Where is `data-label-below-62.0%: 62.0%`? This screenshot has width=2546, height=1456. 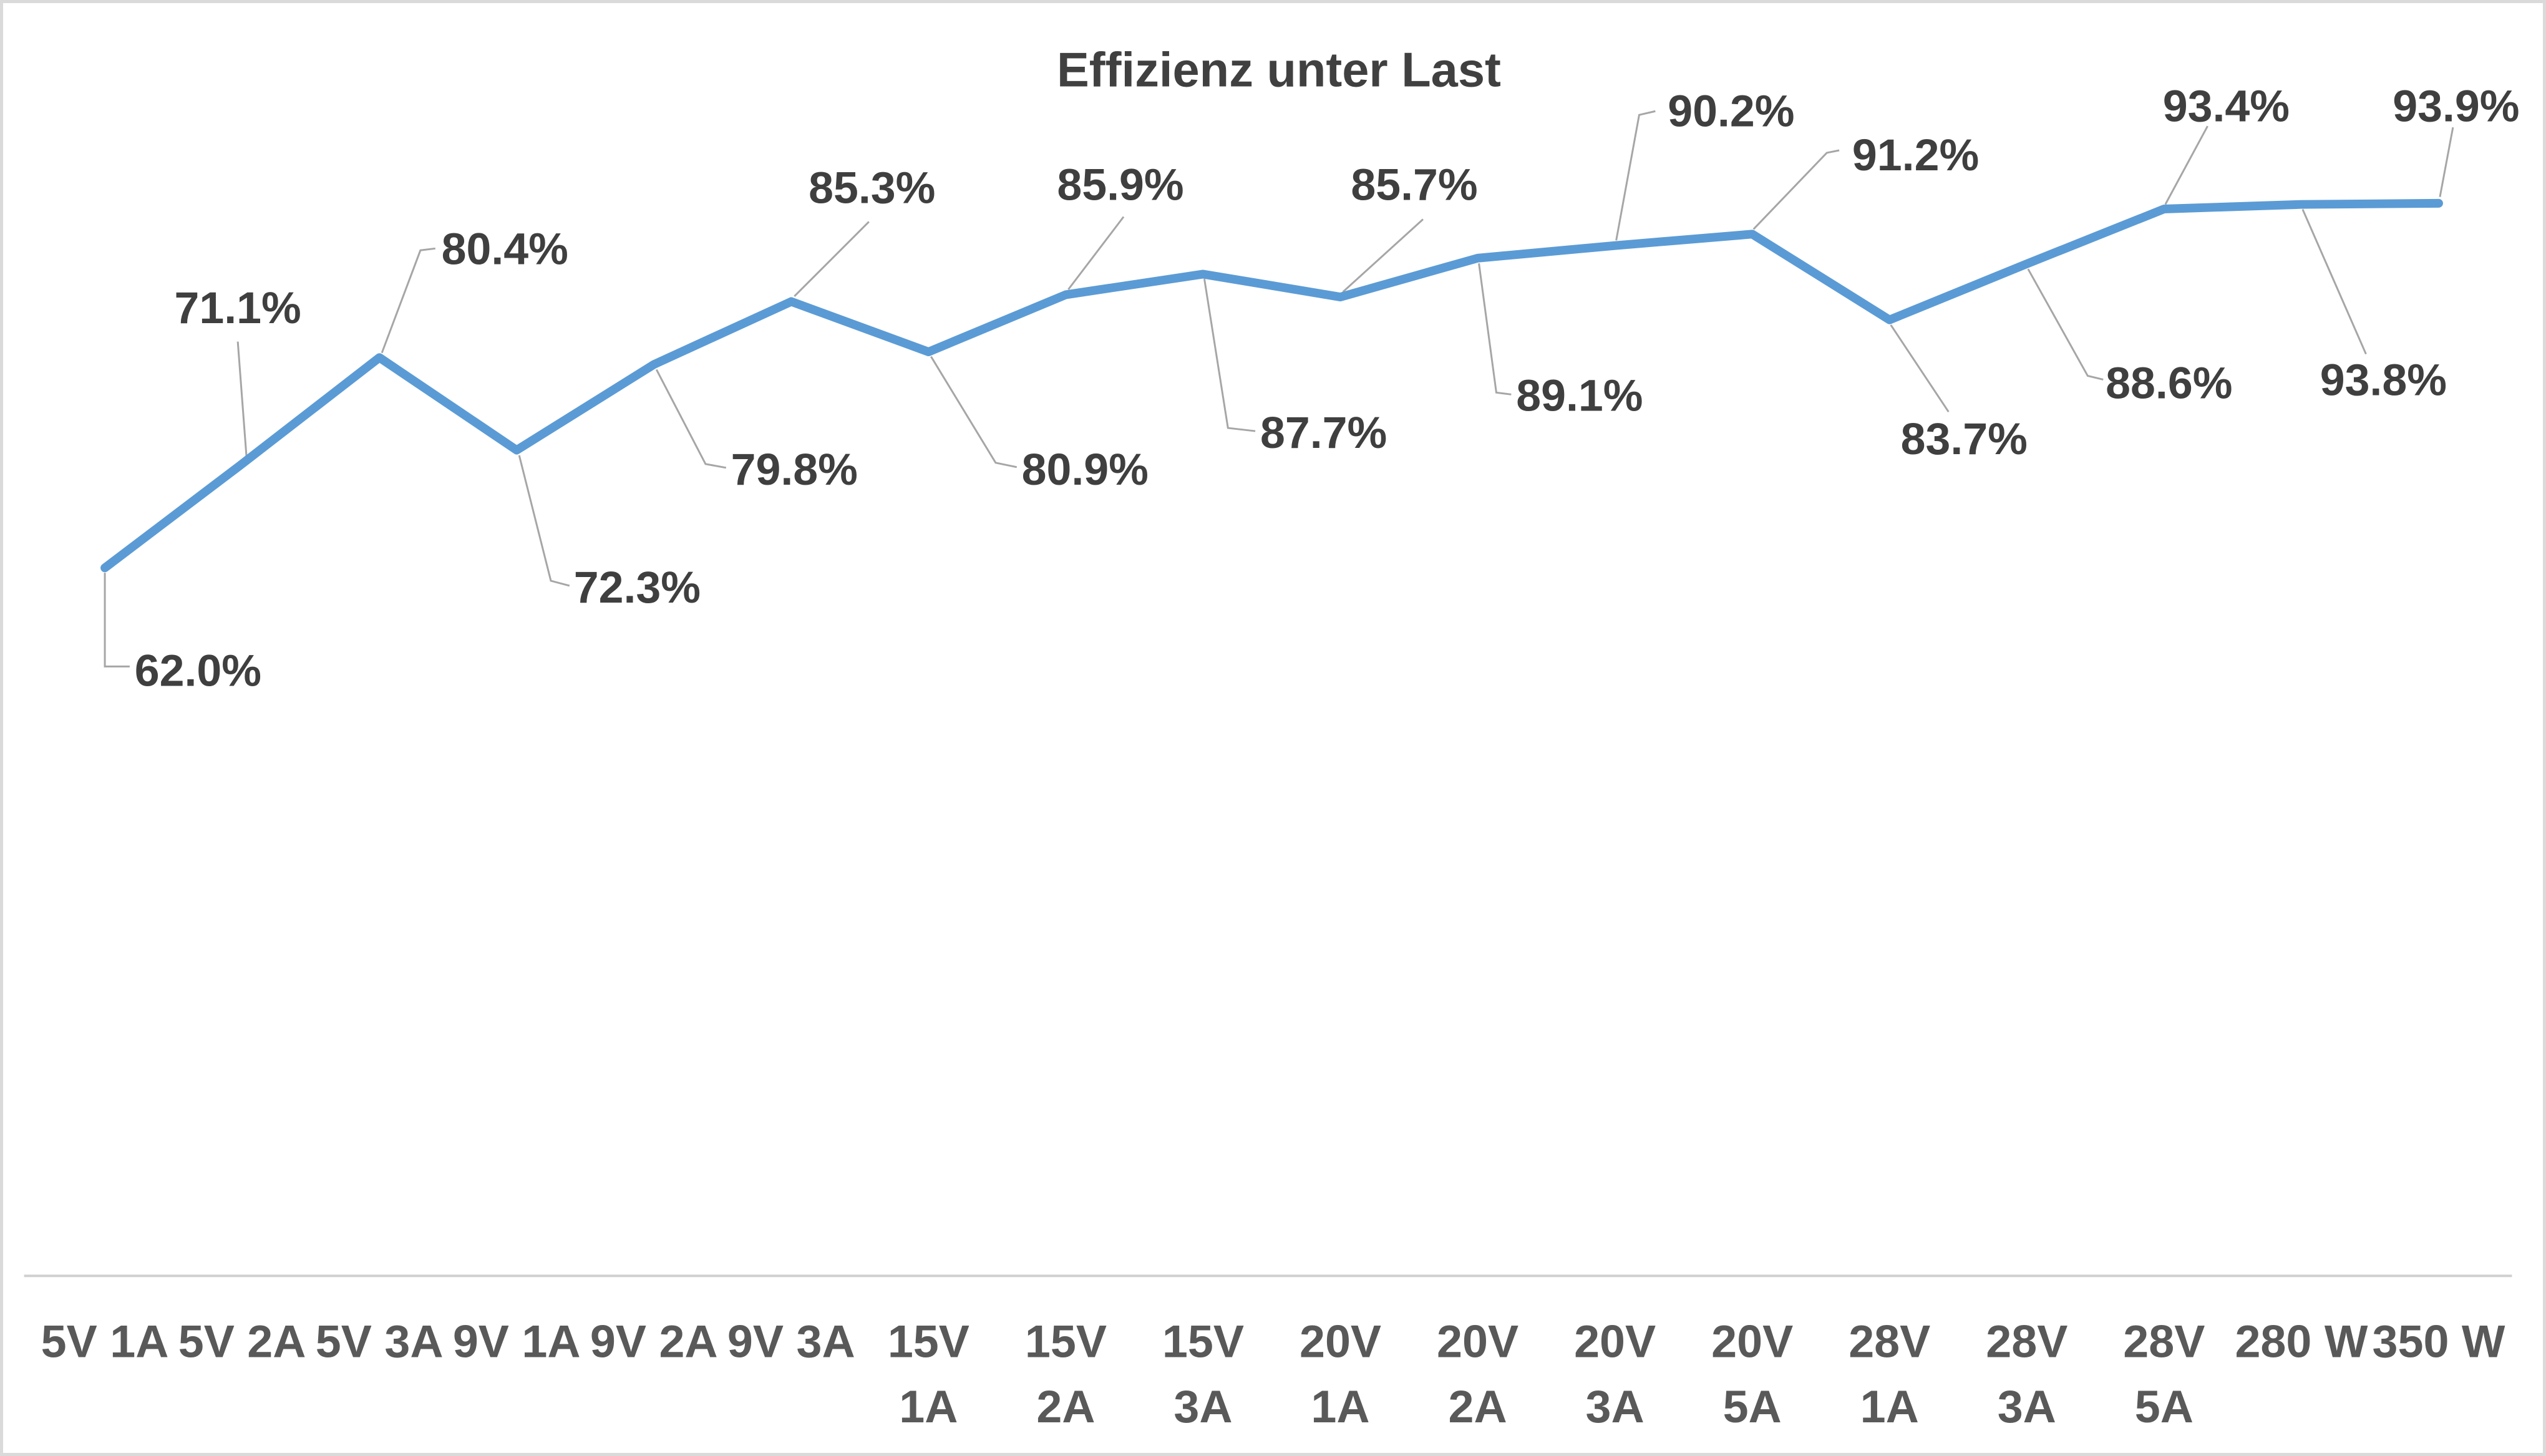 data-label-below-62.0%: 62.0% is located at coordinates (198, 671).